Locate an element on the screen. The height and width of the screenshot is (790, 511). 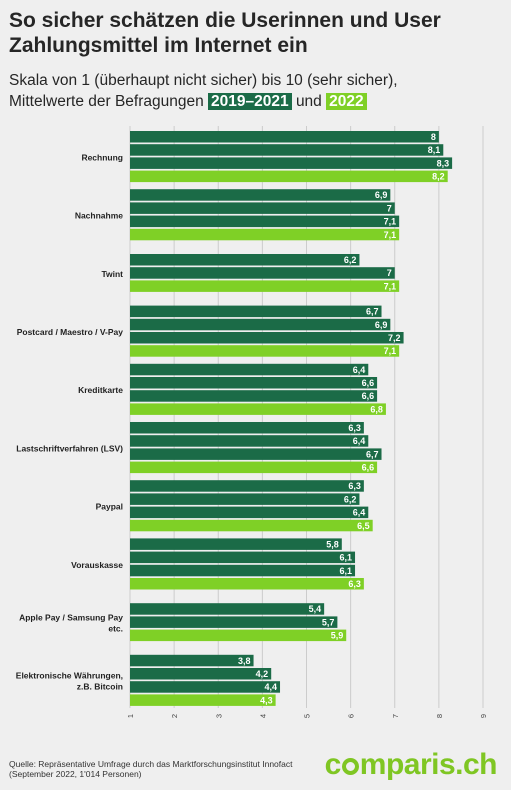
tick-label-6: 6 is located at coordinates (351, 716).